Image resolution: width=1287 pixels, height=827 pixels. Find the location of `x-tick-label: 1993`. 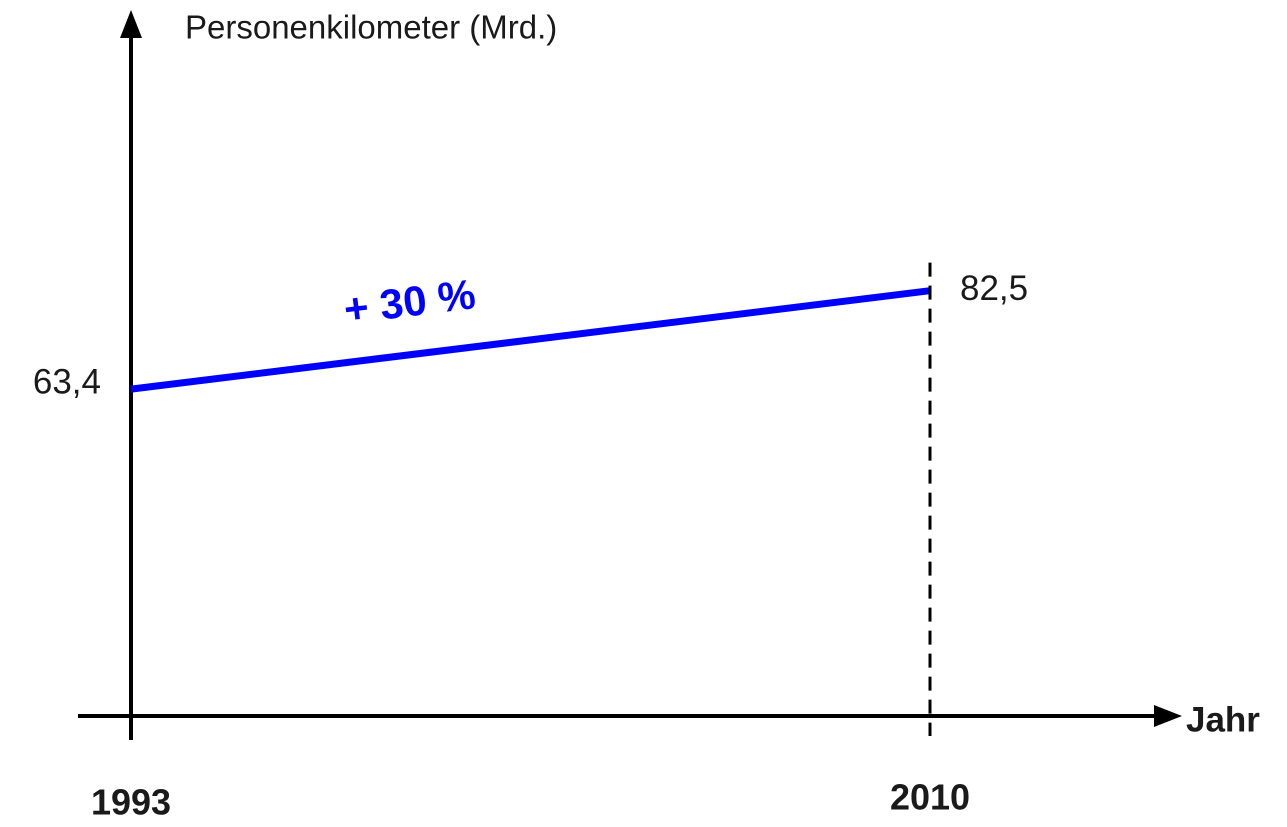

x-tick-label: 1993 is located at coordinates (131, 802).